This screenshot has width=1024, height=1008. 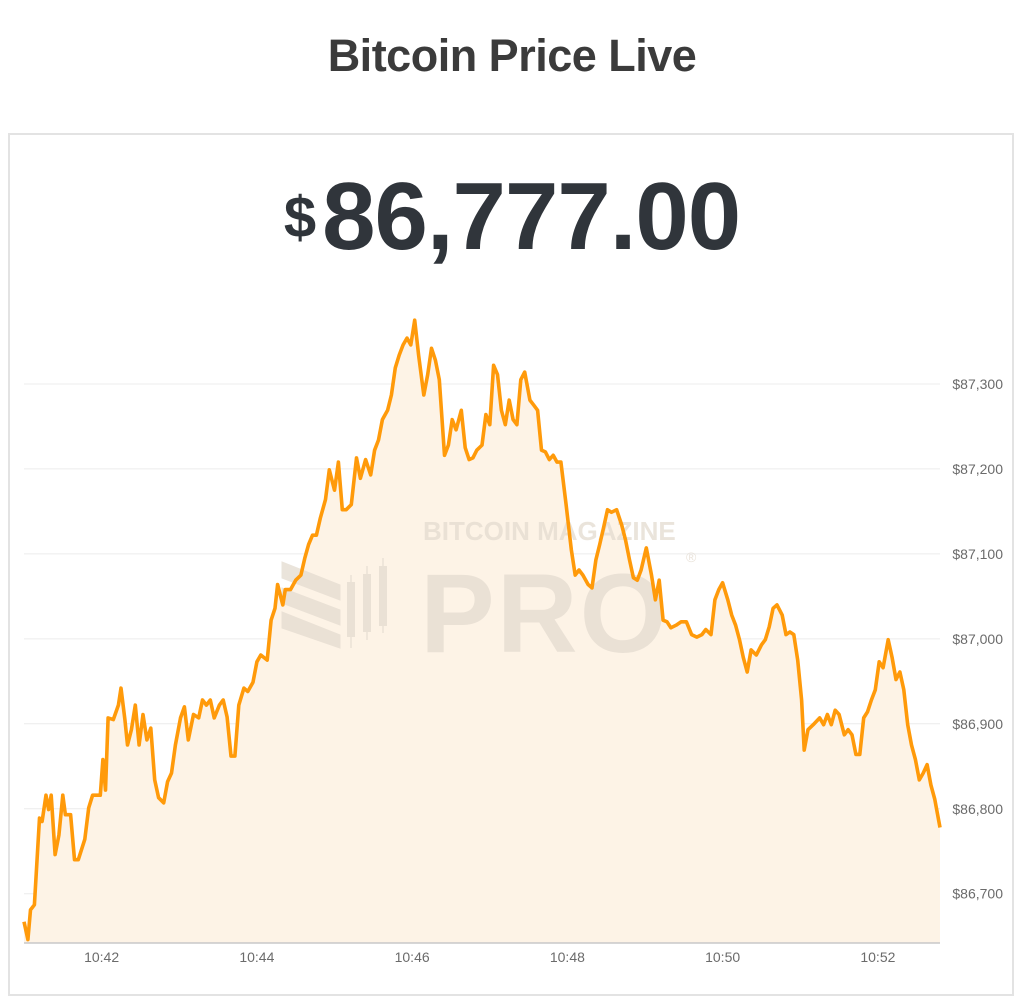 I want to click on watermark-registered: ®, so click(x=691, y=557).